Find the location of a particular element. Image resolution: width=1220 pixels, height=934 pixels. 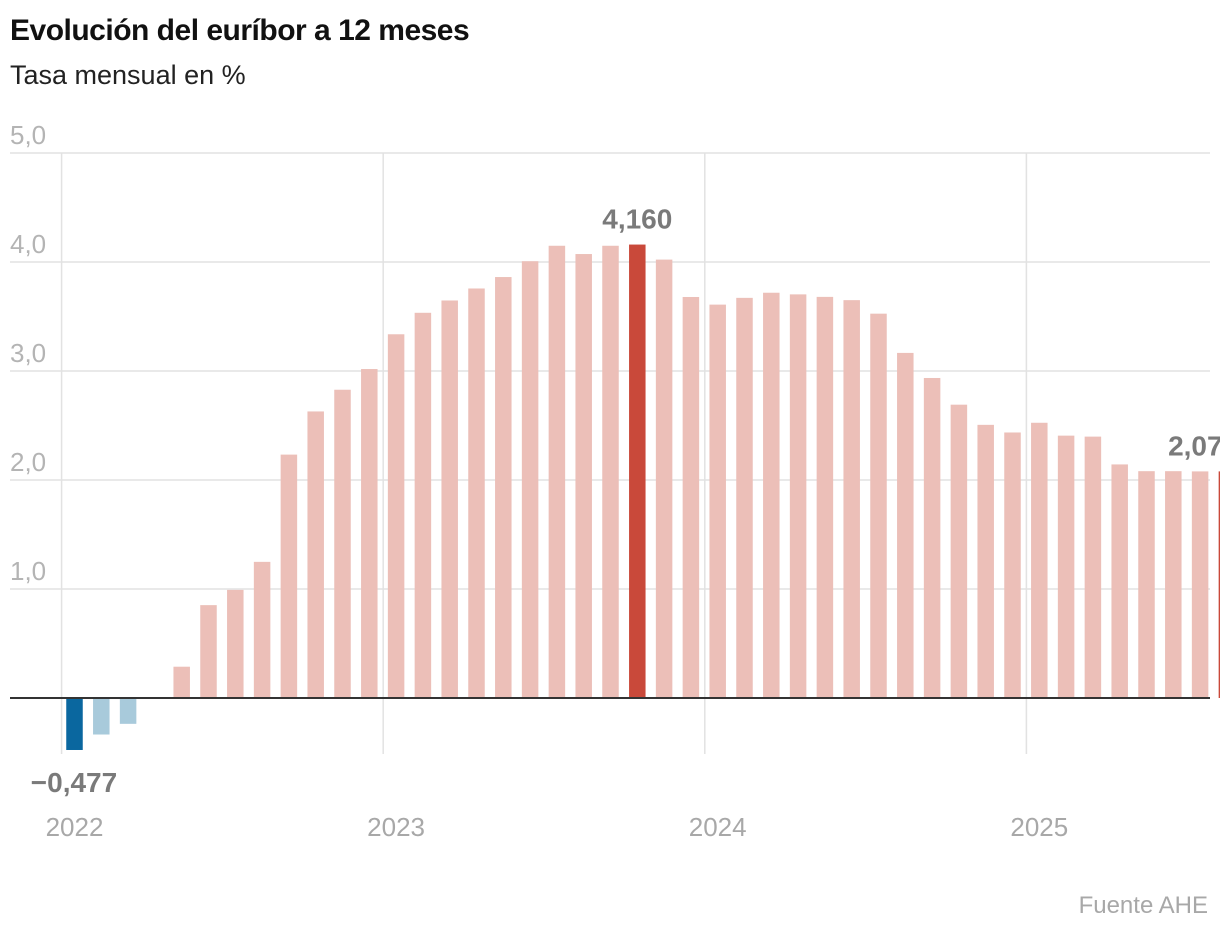

data-label: 2,079 is located at coordinates (1194, 445).